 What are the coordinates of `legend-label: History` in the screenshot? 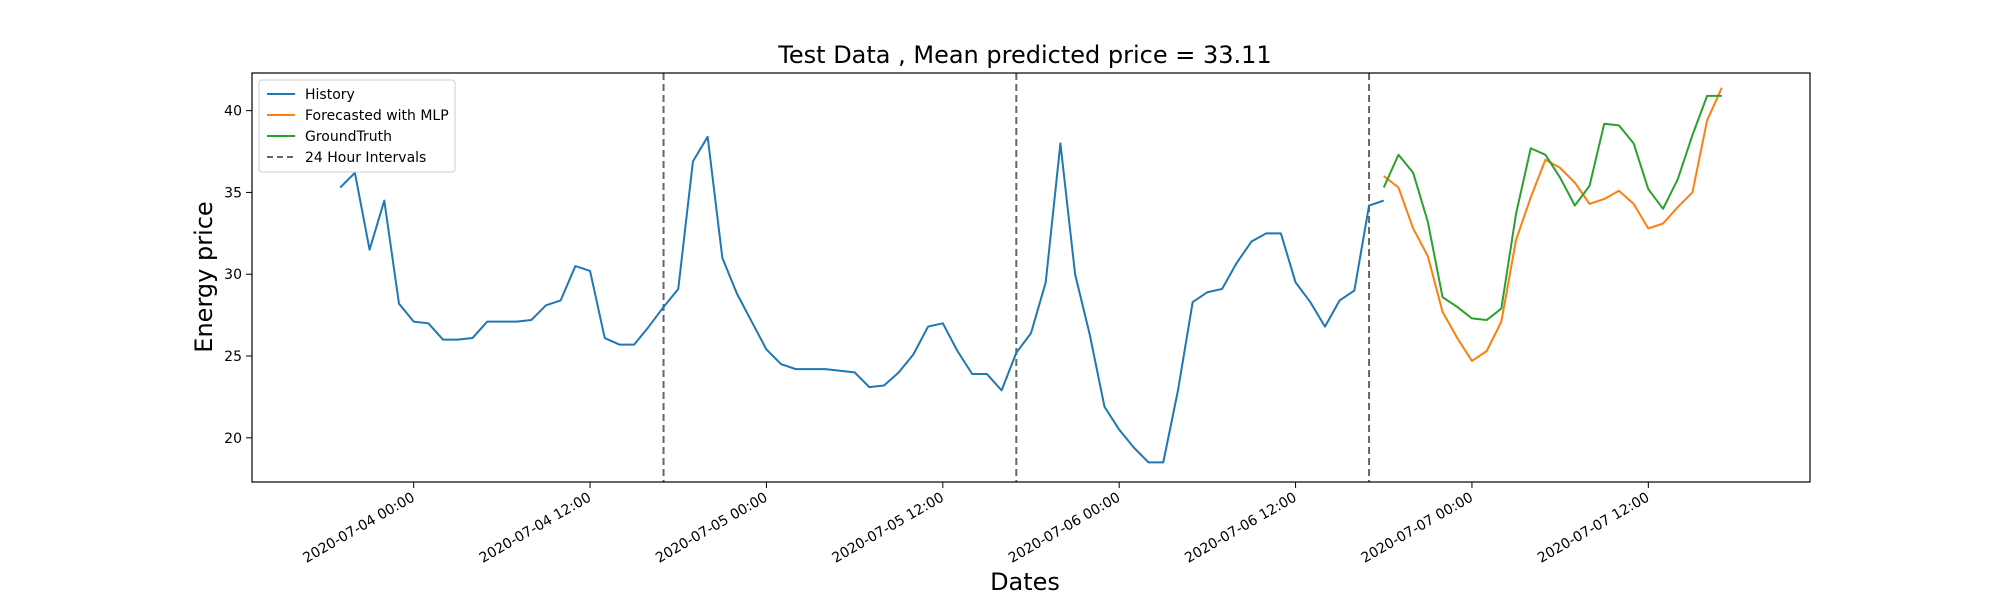 It's located at (330, 95).